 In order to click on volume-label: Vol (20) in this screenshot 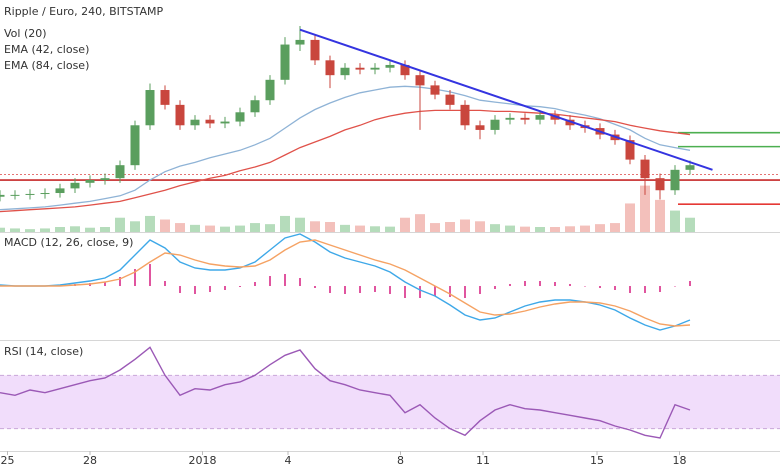, I will do `click(25, 33)`.